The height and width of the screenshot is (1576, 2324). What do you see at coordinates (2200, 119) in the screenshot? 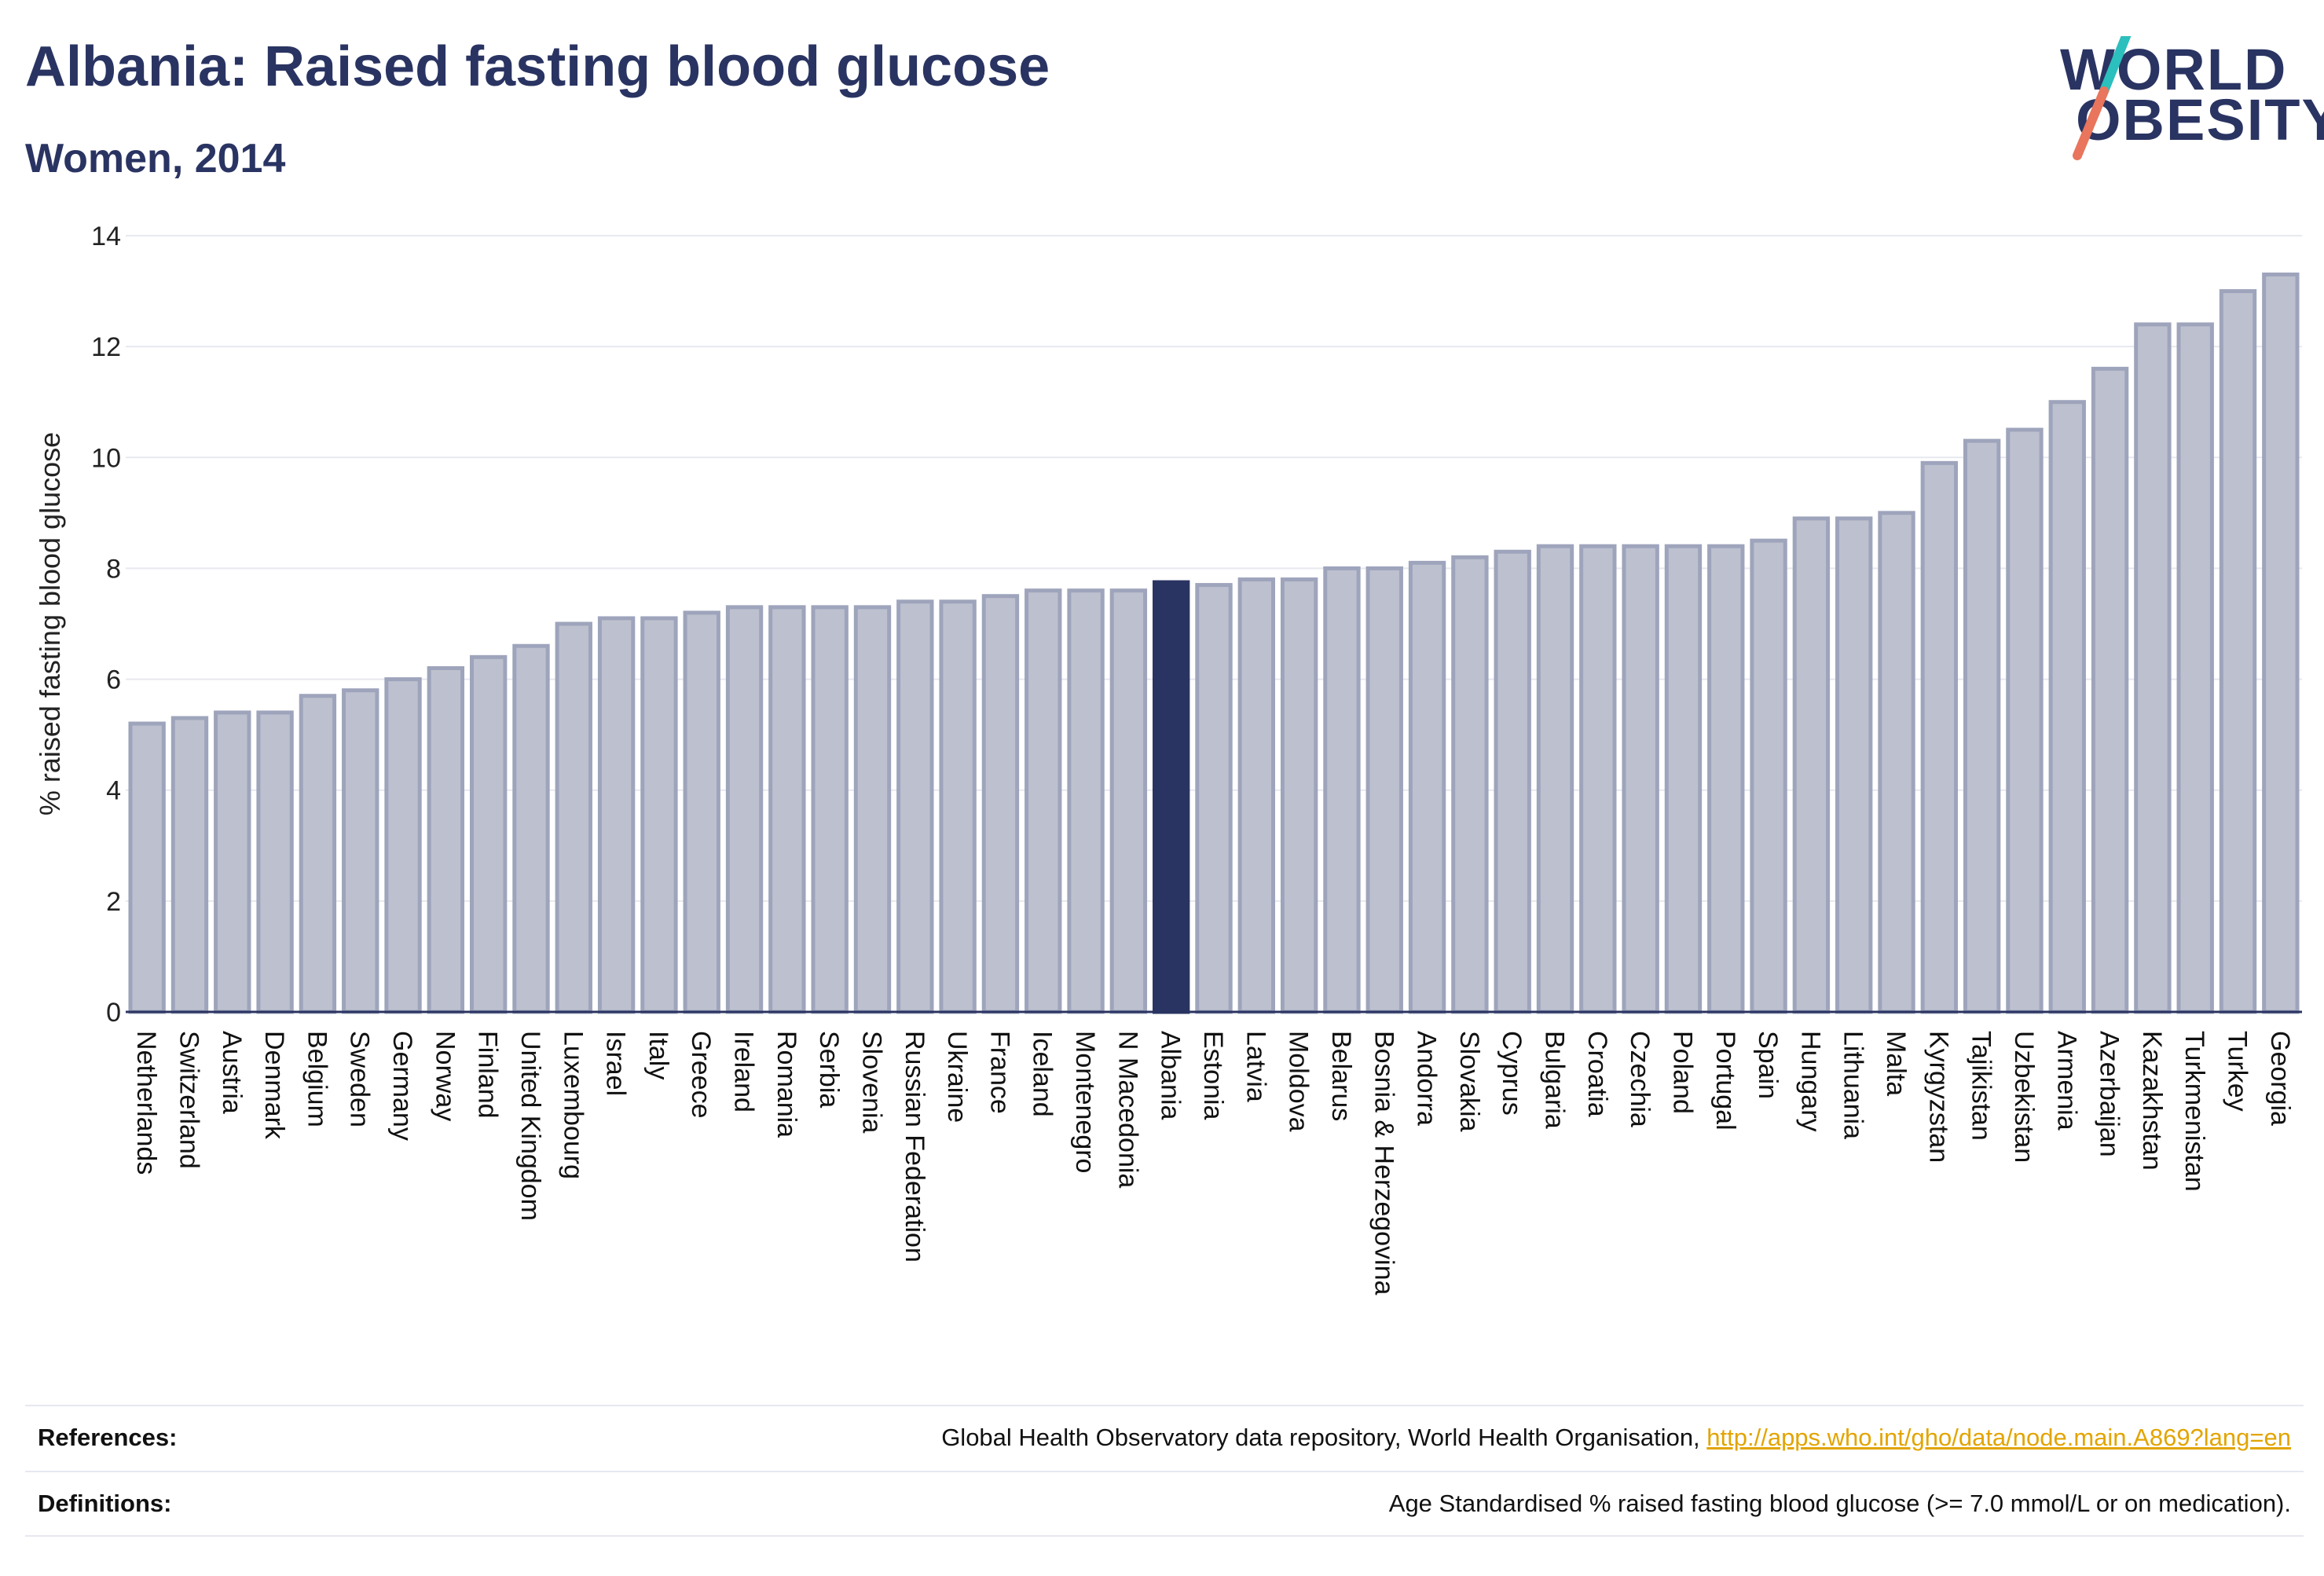
I see `logo-text-line2: OBESITY` at bounding box center [2200, 119].